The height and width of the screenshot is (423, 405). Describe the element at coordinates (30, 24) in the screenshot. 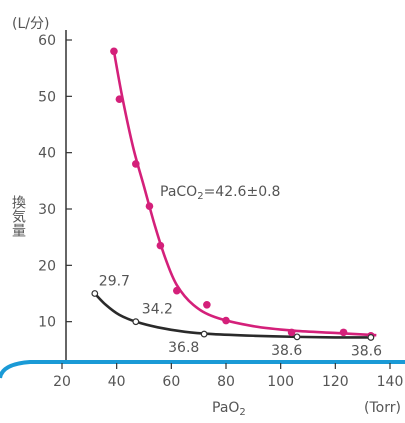

I see `y-unit-label: (L/分)` at that location.